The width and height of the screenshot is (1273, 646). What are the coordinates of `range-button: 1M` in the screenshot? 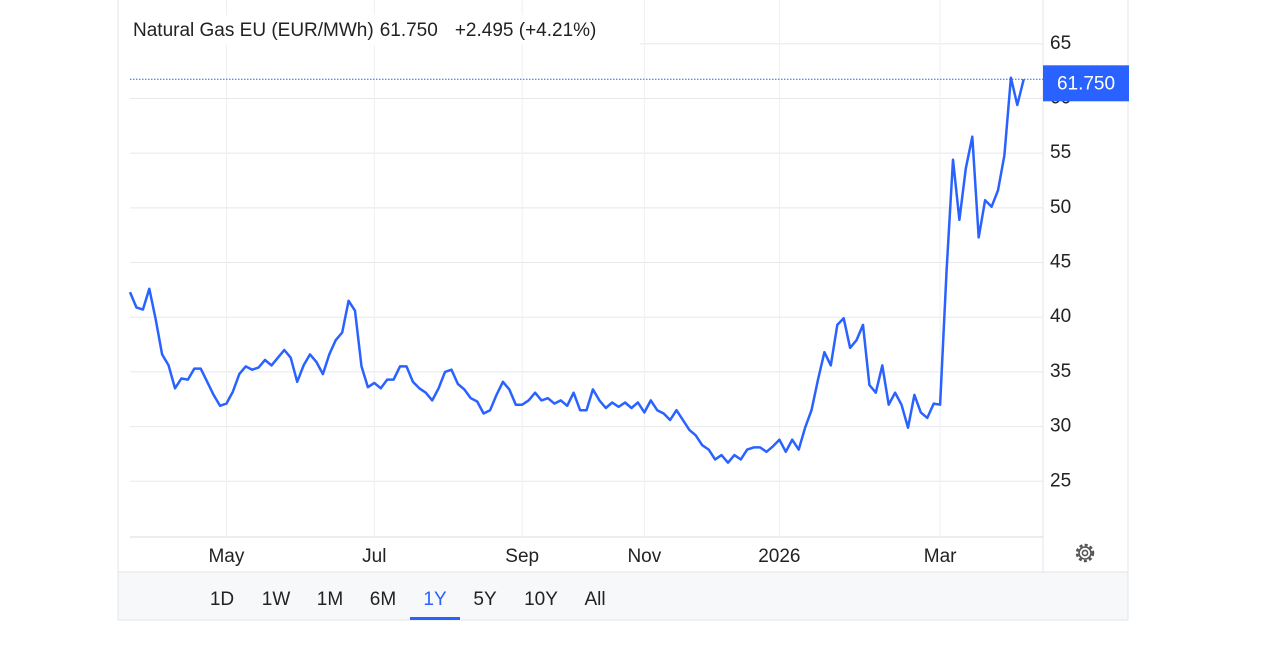 It's located at (330, 599).